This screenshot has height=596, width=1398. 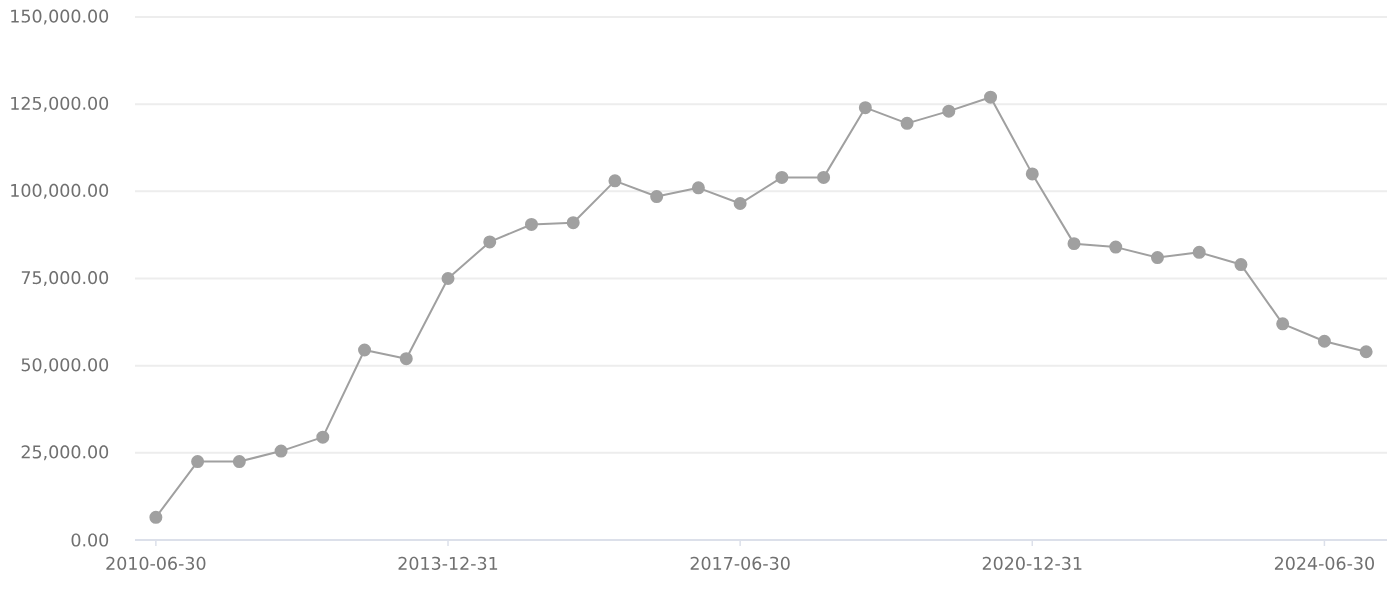 I want to click on y-tick-label: 150,000.00, so click(x=60, y=17).